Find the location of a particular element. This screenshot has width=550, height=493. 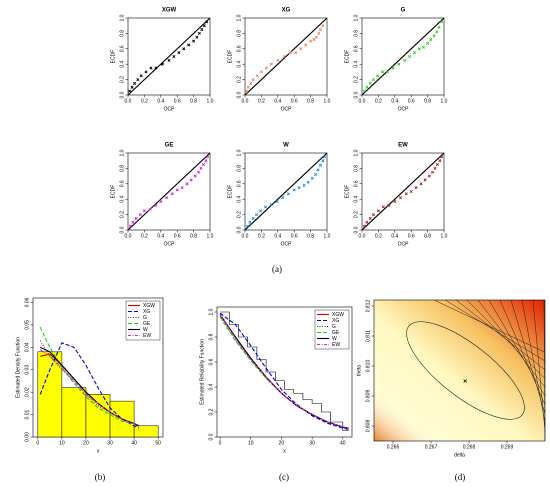

y-tick-label: 0.02 is located at coordinates (27, 392).